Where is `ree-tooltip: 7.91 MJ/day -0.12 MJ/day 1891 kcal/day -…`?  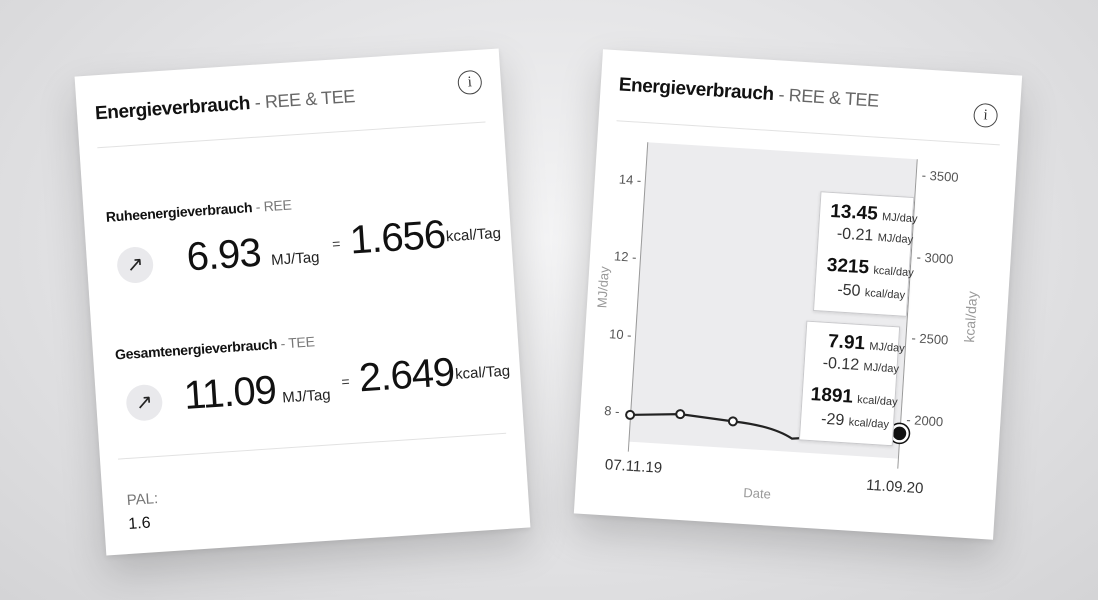
ree-tooltip: 7.91 MJ/day -0.12 MJ/day 1891 kcal/day -… is located at coordinates (851, 383).